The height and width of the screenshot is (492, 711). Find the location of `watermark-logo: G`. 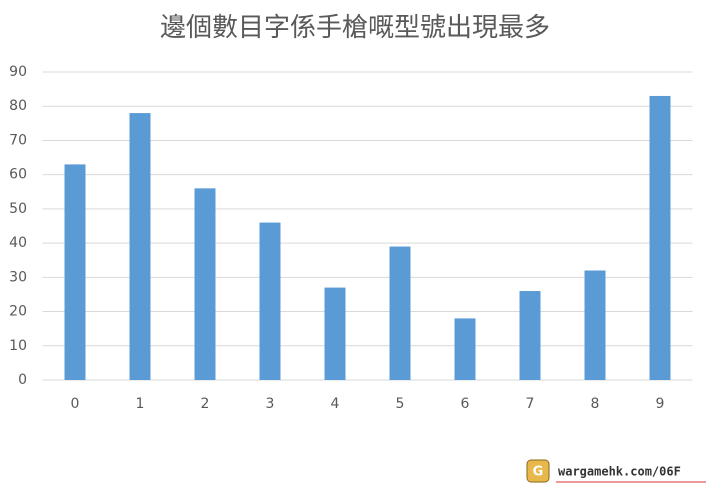

watermark-logo: G is located at coordinates (616, 471).